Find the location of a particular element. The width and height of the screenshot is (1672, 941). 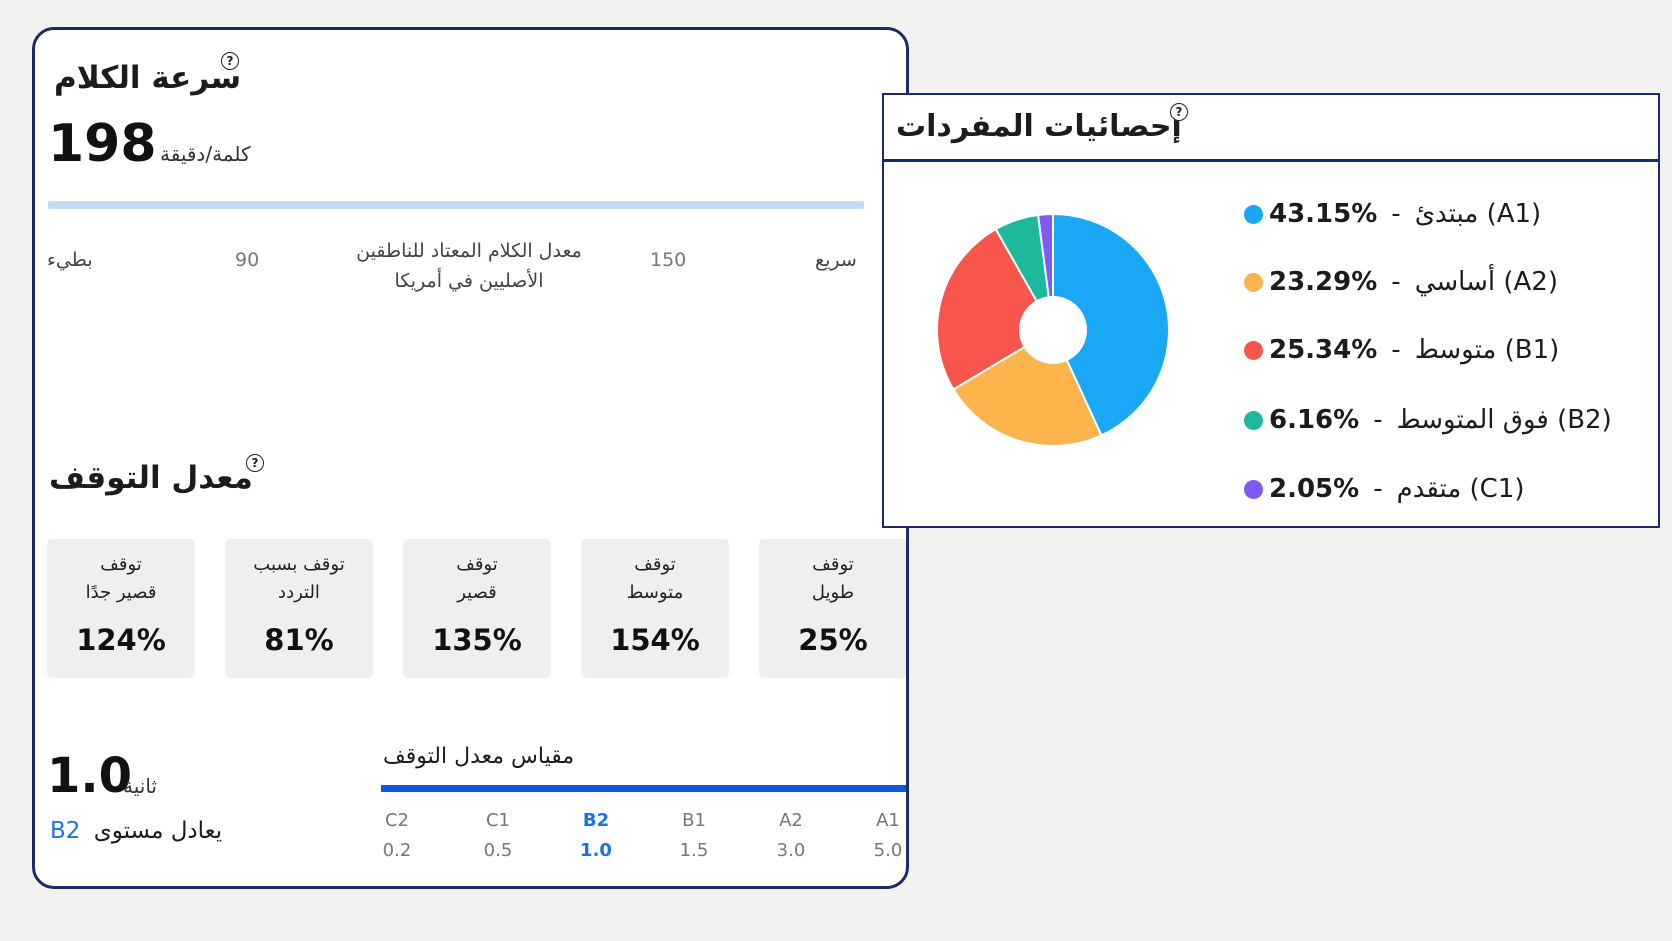

pause-box-medium: توقف متوسط 154% is located at coordinates (655, 608).